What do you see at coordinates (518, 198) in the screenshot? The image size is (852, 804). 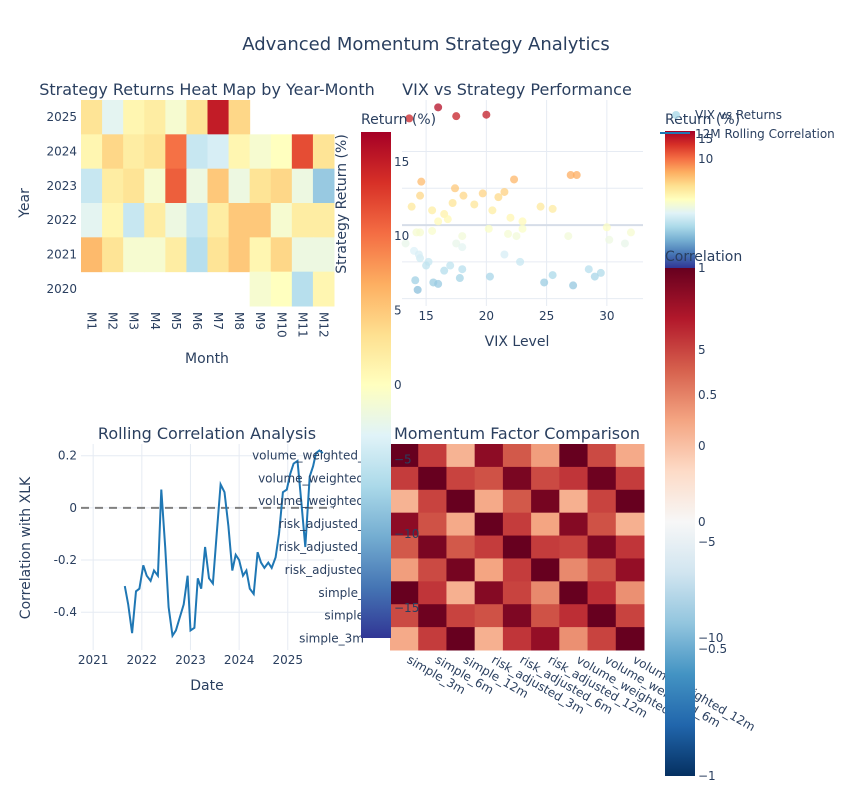 I see `scatter-points` at bounding box center [518, 198].